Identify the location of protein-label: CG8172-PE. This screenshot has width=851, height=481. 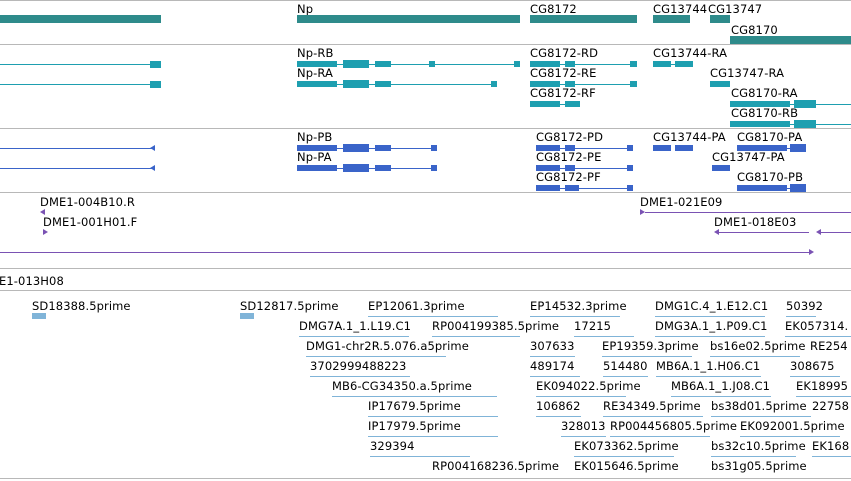
(569, 157).